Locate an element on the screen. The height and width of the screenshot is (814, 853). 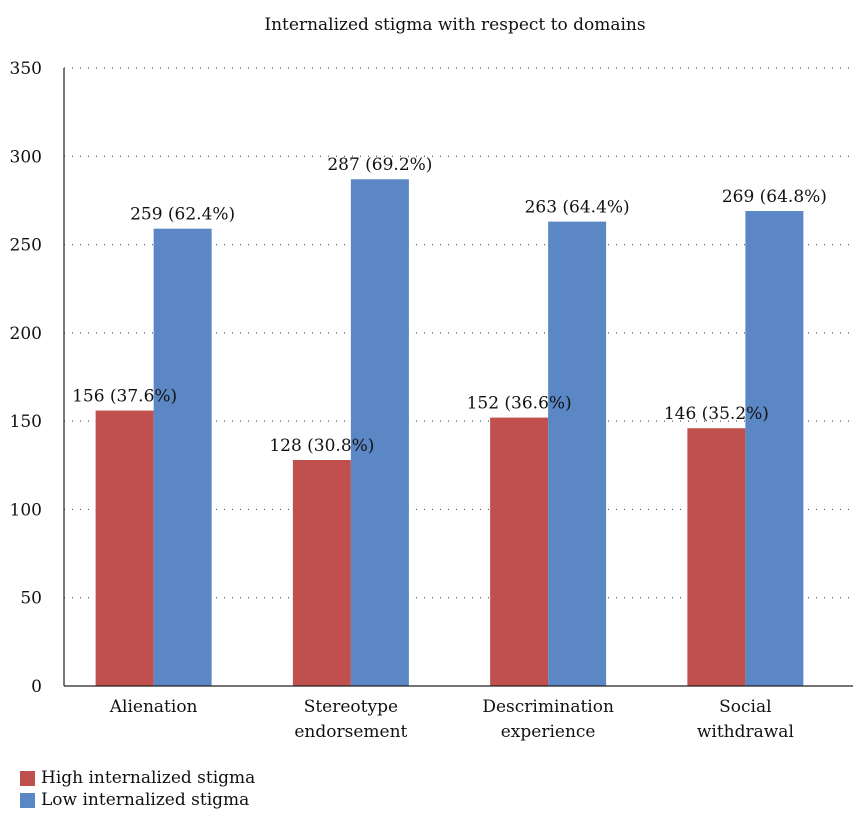
x-tick-label: withdrawal is located at coordinates (745, 732).